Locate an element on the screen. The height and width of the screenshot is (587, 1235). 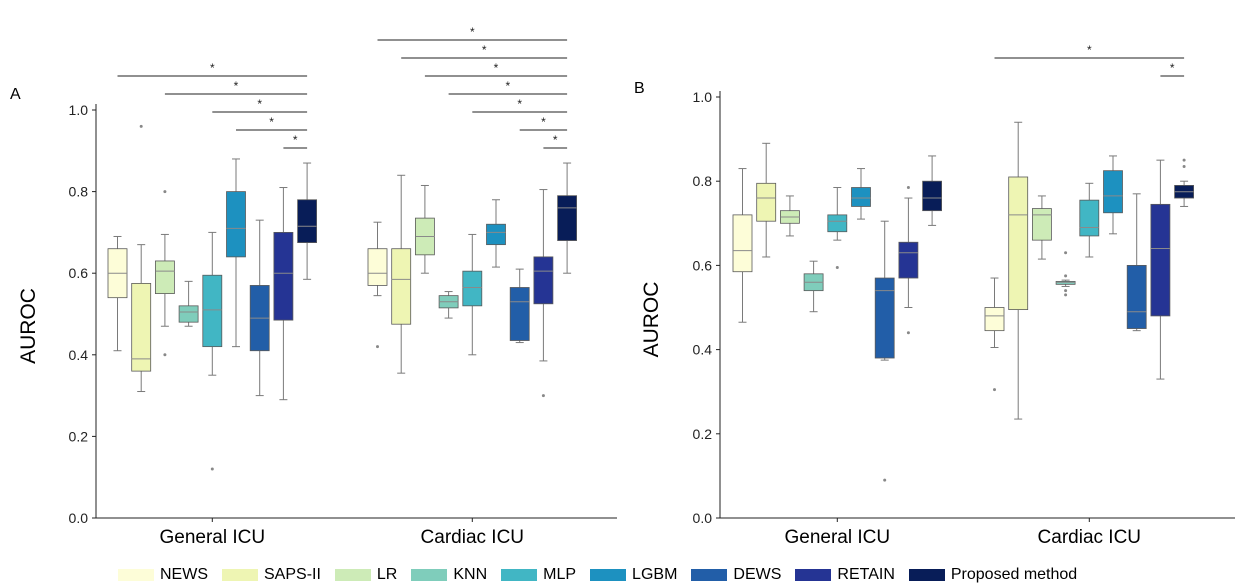
legend-item: KNN is located at coordinates (449, 575).